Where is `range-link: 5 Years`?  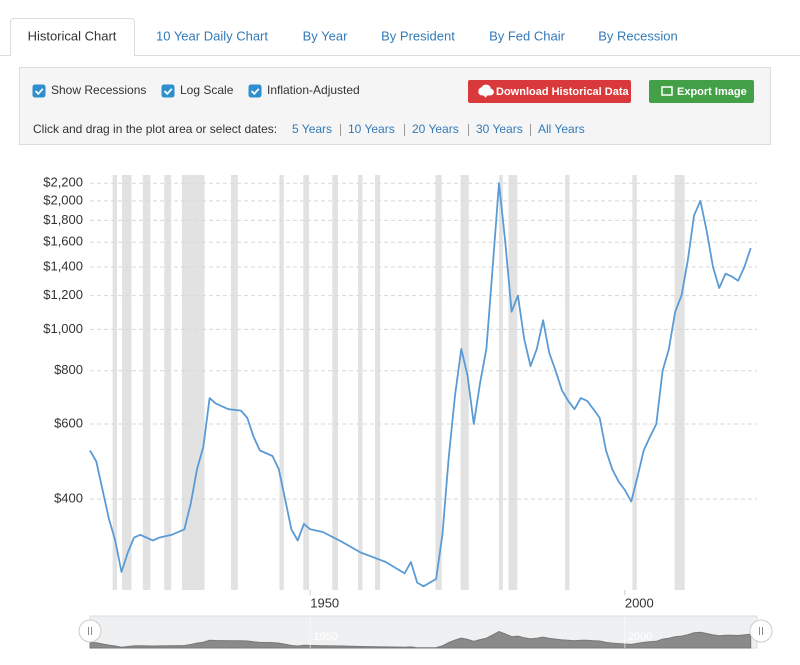 range-link: 5 Years is located at coordinates (312, 129).